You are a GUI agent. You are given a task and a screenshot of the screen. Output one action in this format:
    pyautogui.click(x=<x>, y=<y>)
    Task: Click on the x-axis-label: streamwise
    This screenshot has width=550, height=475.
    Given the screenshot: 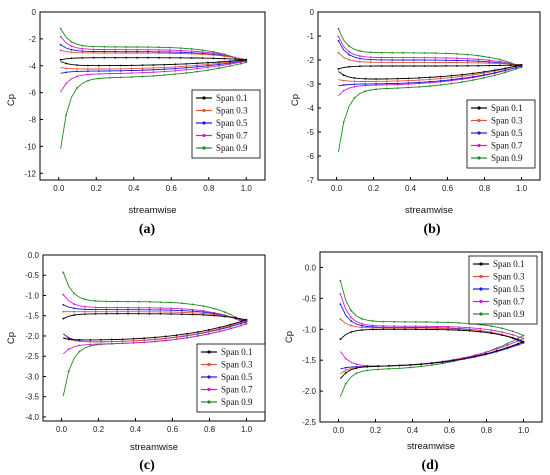 What is the action you would take?
    pyautogui.click(x=154, y=447)
    